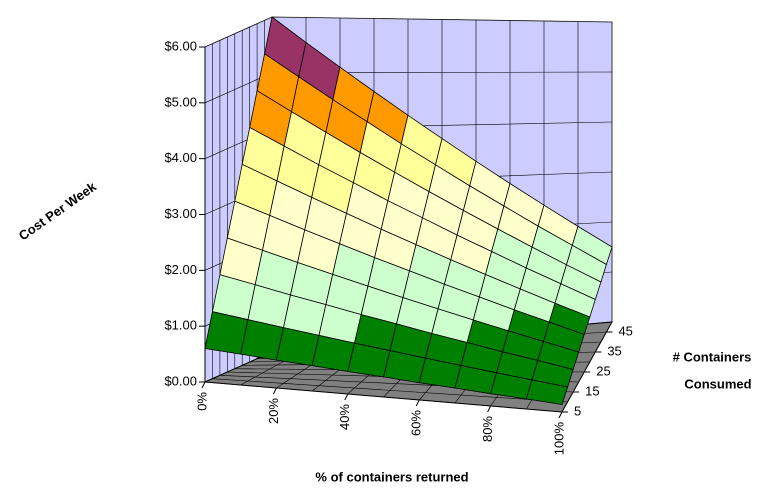 The image size is (778, 491). Describe the element at coordinates (344, 417) in the screenshot. I see `x-tick-label: 40%` at that location.